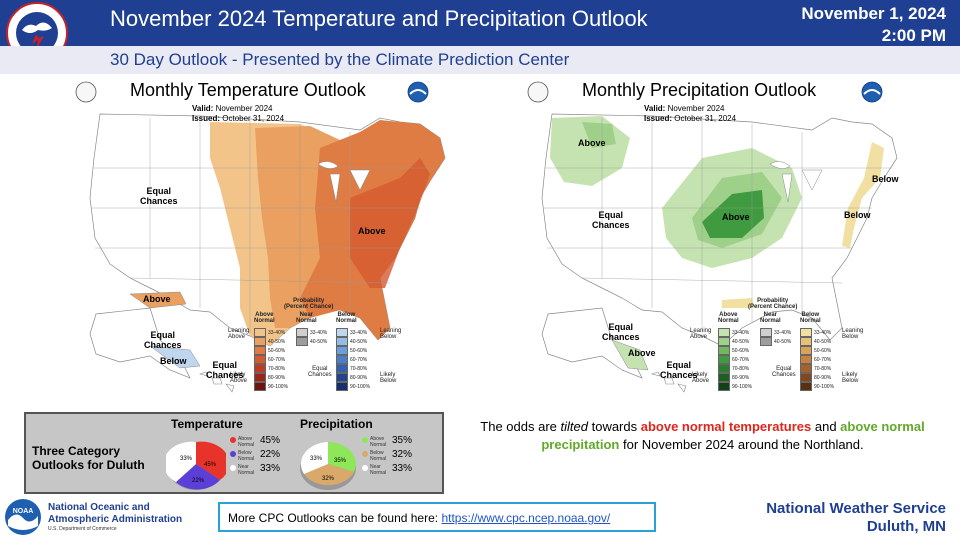 This screenshot has height=540, width=960. What do you see at coordinates (885, 179) in the screenshot?
I see `precip-below-ne-label: Below` at bounding box center [885, 179].